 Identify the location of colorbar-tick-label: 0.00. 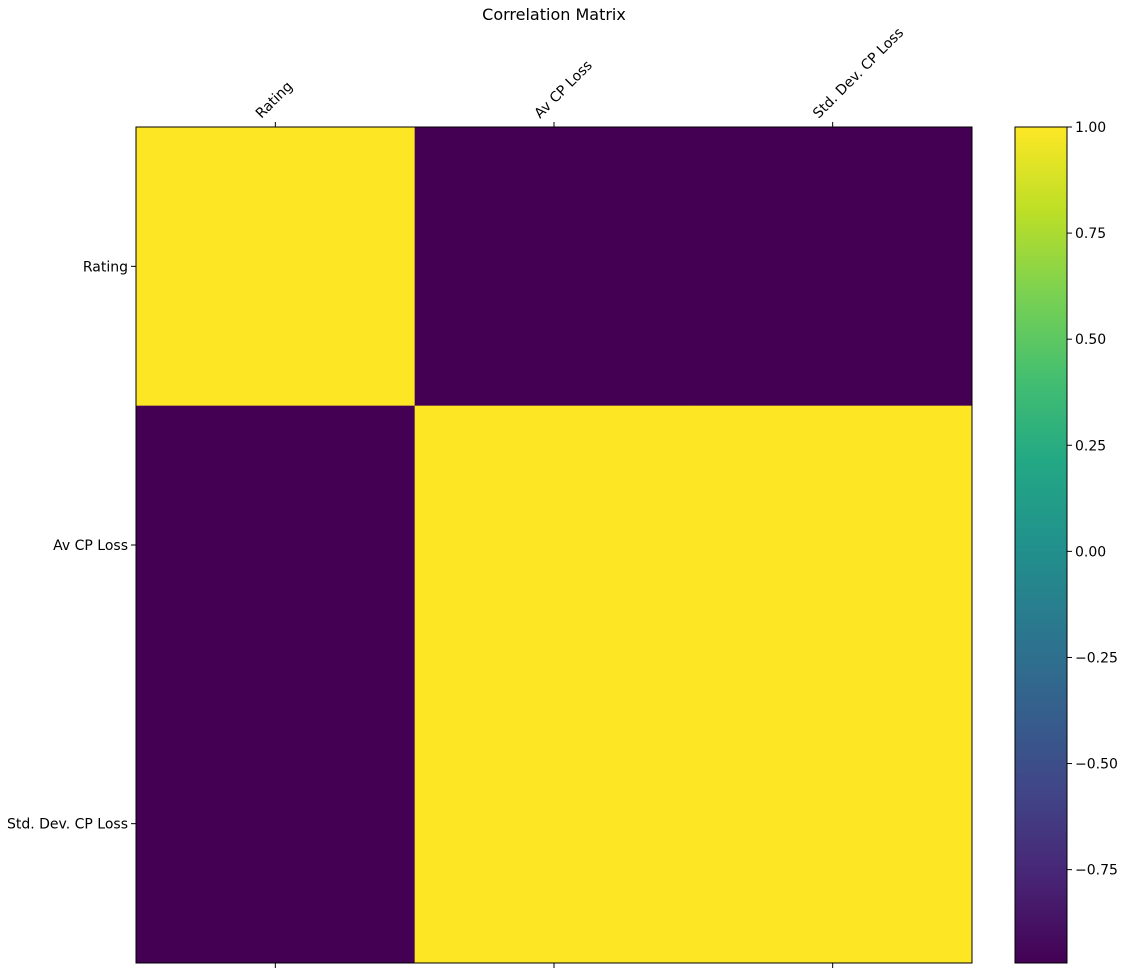
(1090, 552).